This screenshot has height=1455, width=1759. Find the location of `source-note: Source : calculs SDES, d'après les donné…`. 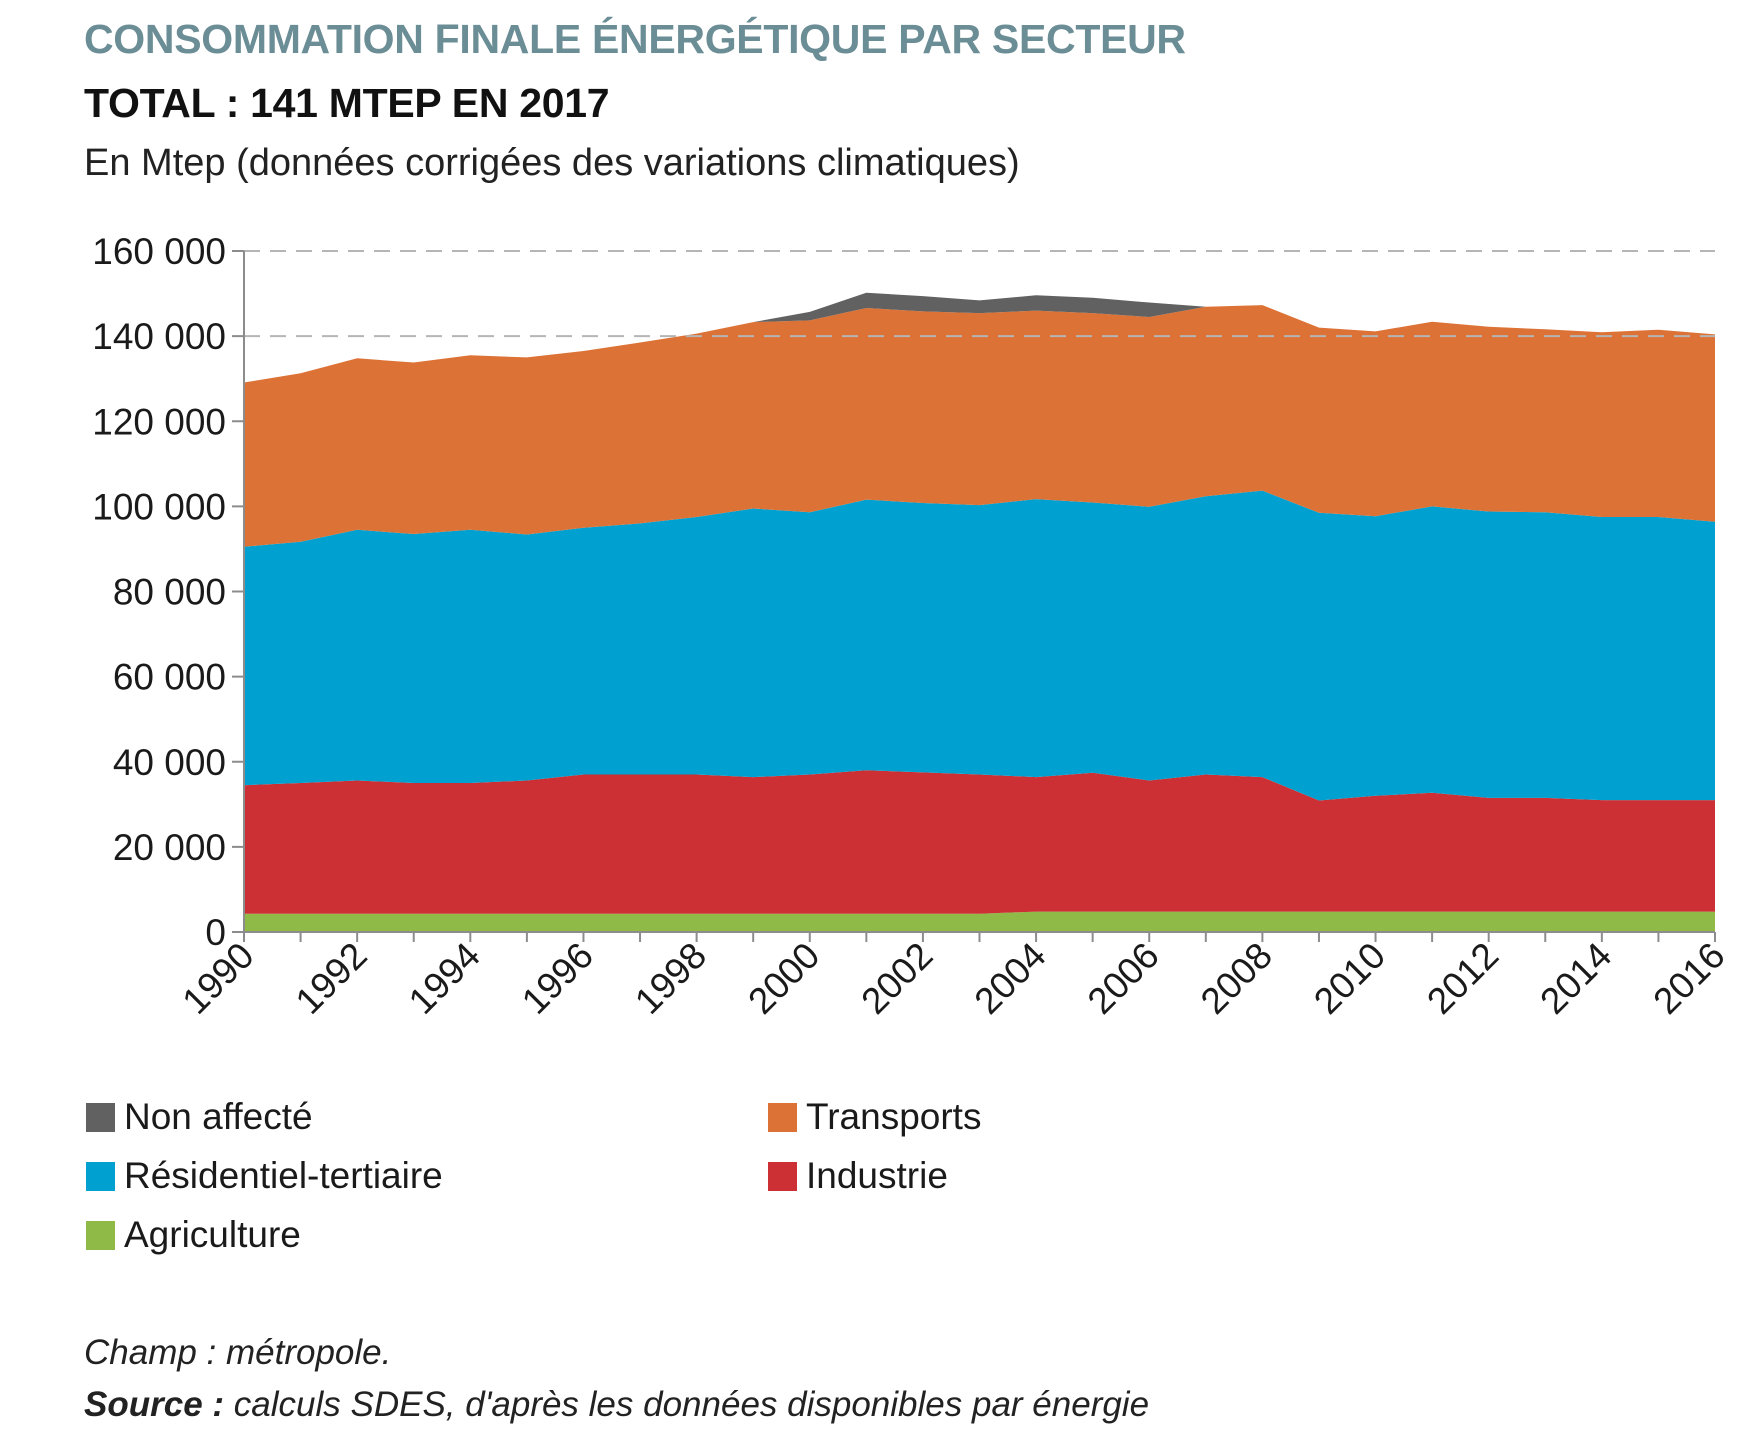

source-note: Source : calculs SDES, d'après les donné… is located at coordinates (616, 1405).